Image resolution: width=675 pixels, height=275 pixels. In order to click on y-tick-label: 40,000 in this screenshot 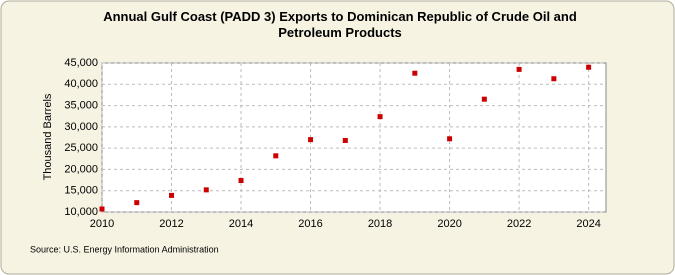, I will do `click(81, 84)`.